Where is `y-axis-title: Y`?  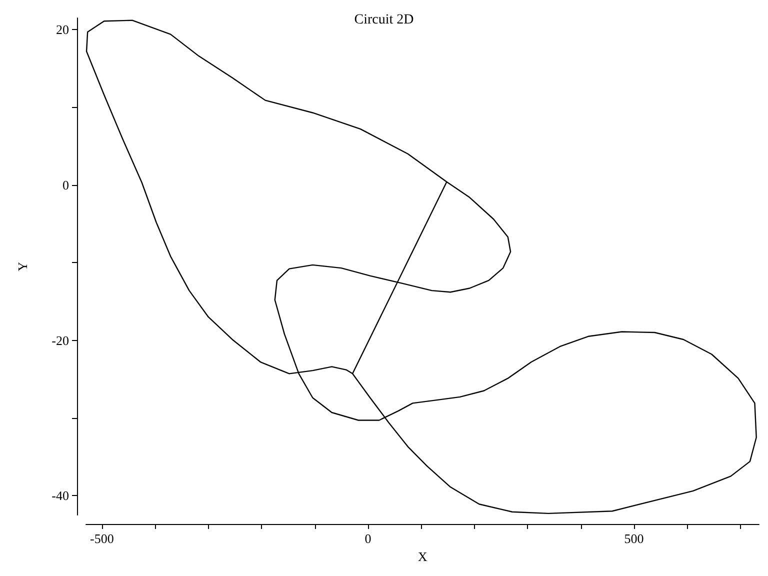 y-axis-title: Y is located at coordinates (22, 266).